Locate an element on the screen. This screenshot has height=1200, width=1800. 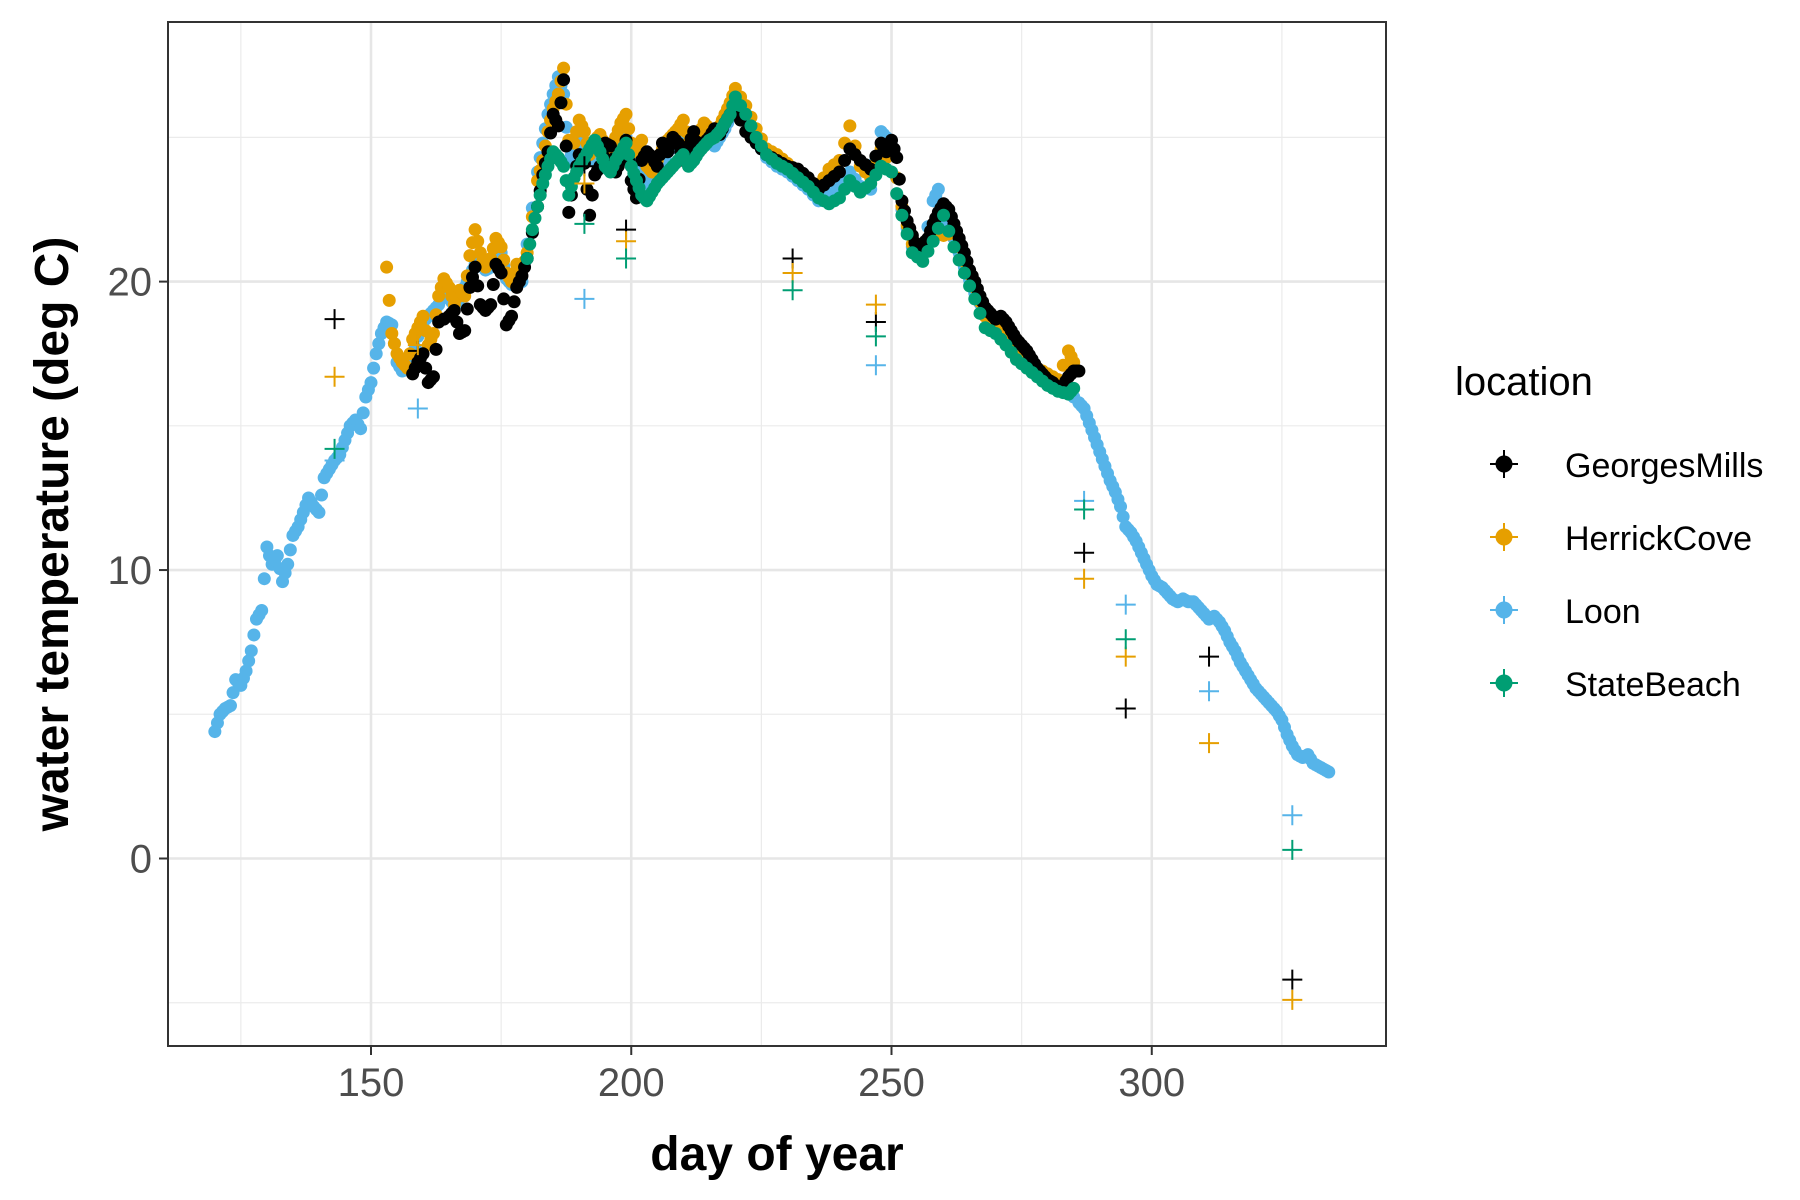
series-statebeach is located at coordinates (800, 245).